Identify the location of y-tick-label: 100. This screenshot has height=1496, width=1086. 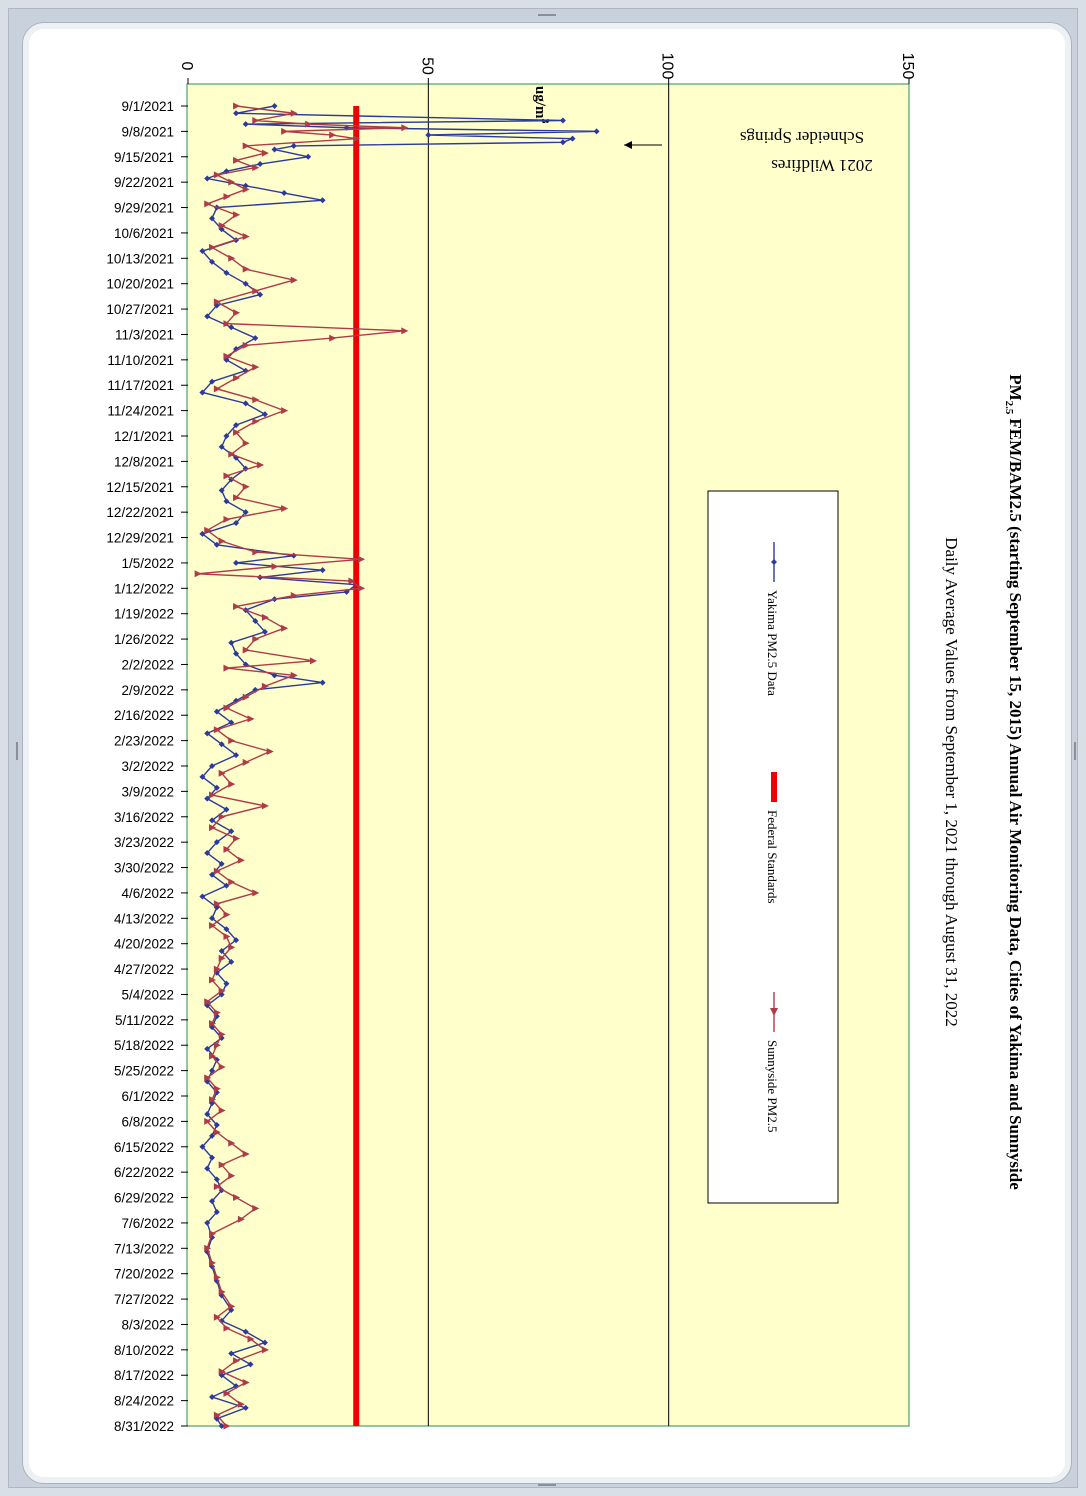
(667, 66).